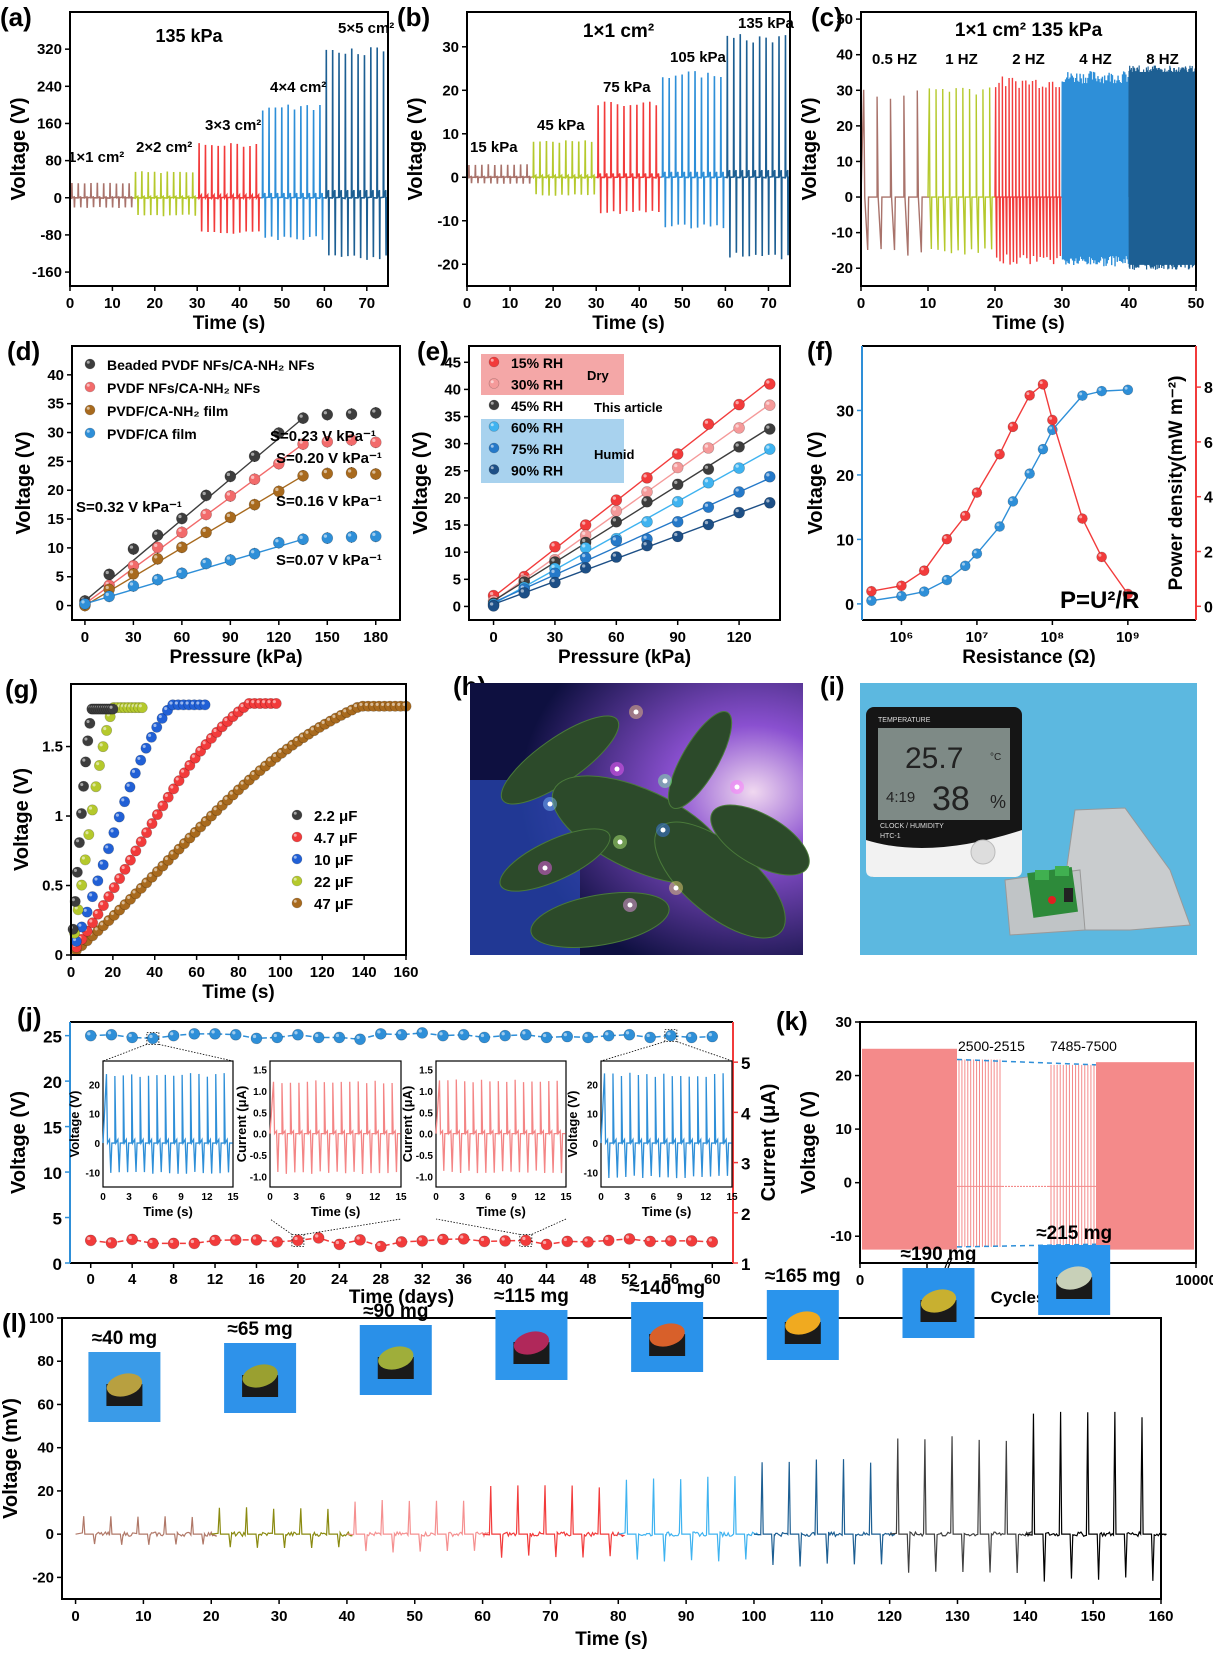 The image size is (1213, 1658). Describe the element at coordinates (1099, 600) in the screenshot. I see `formula-annotation: P=U²/R` at that location.